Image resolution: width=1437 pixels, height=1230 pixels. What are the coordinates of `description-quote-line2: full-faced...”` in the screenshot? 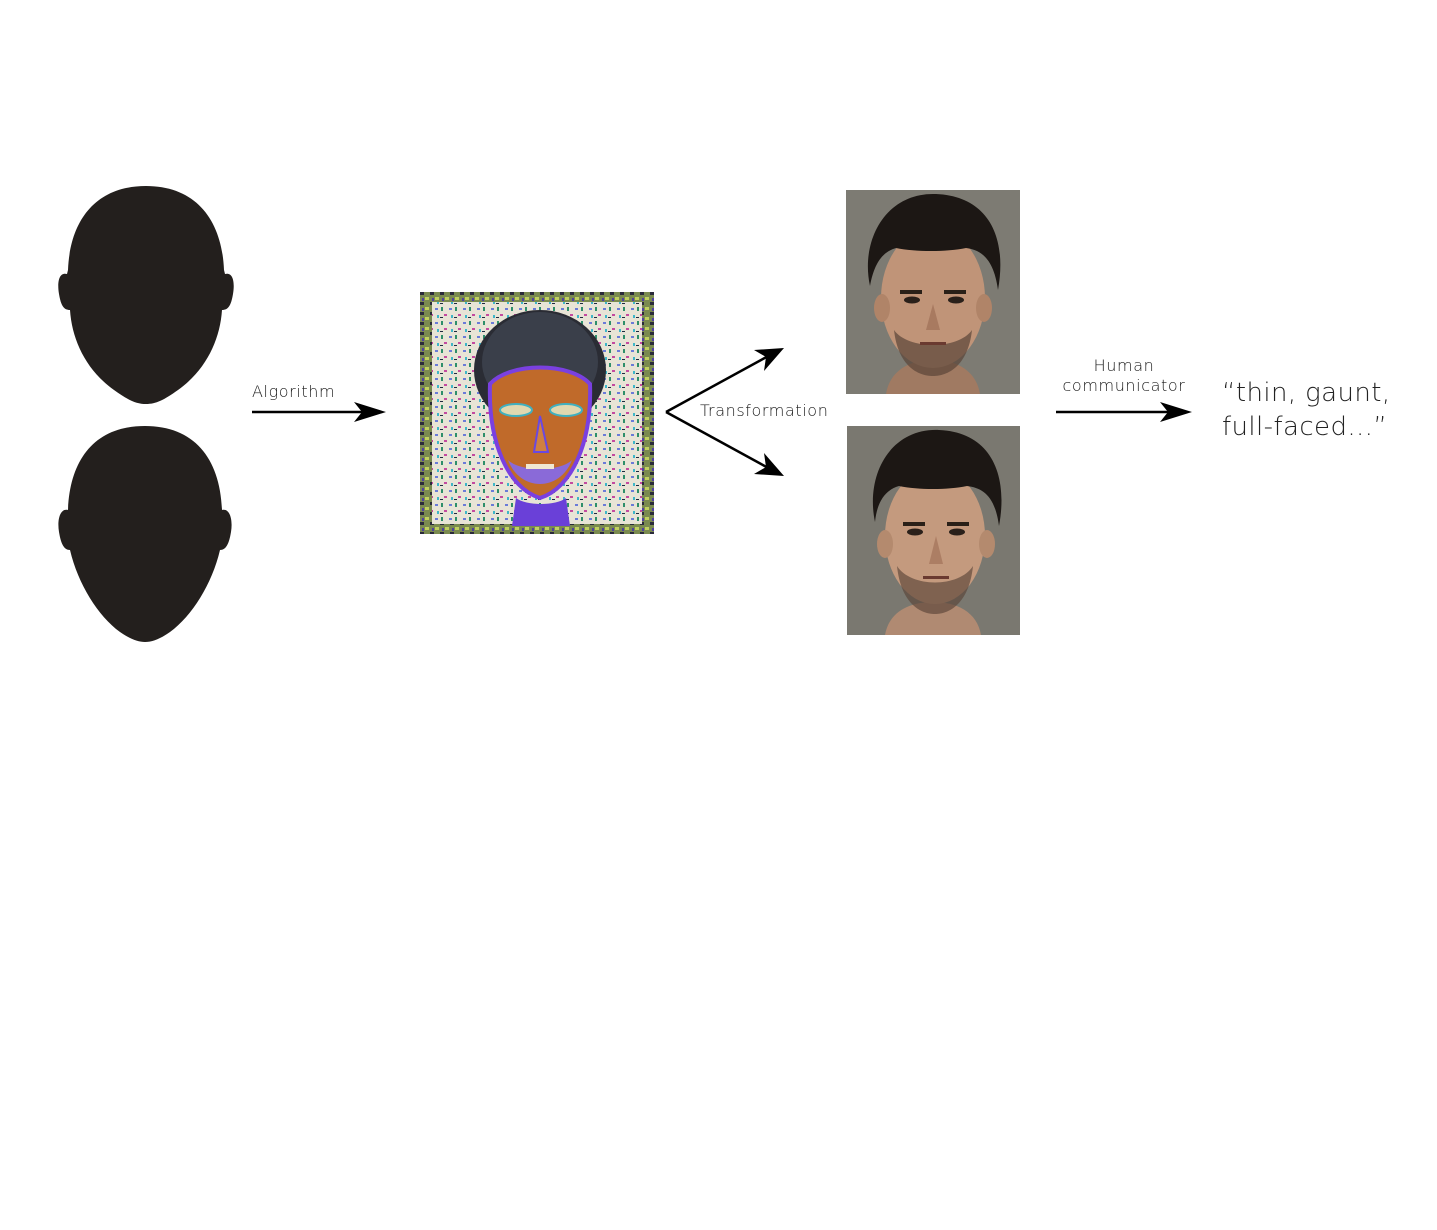 It's located at (1305, 427).